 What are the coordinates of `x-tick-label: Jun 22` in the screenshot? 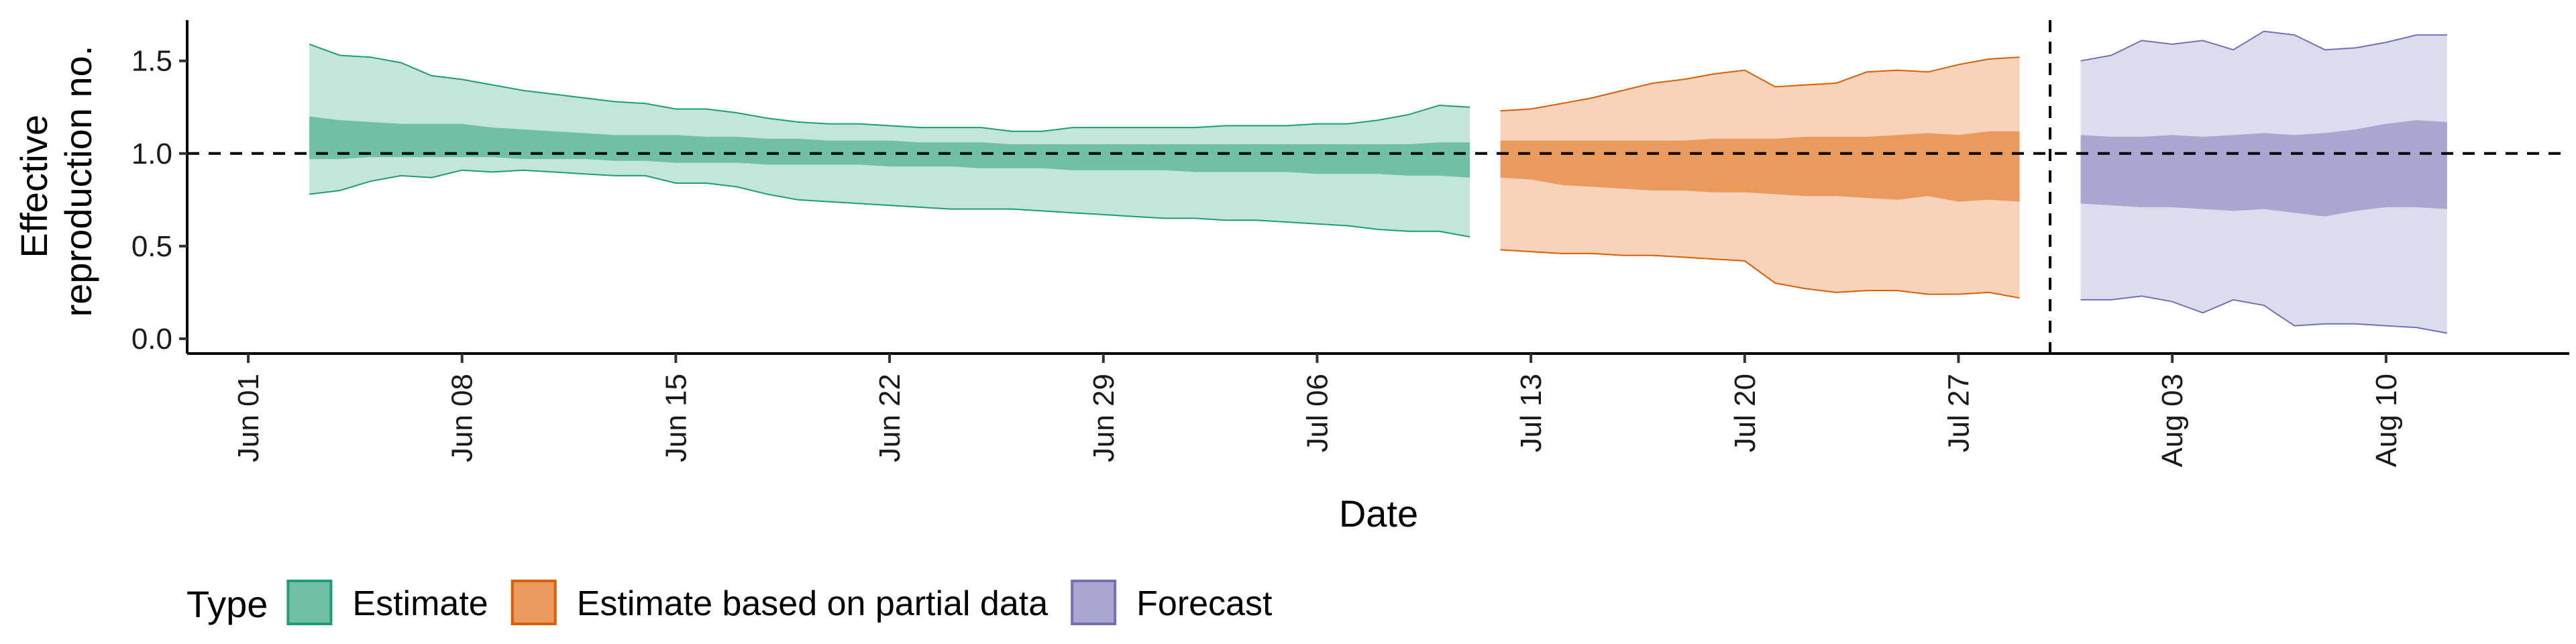 It's located at (889, 418).